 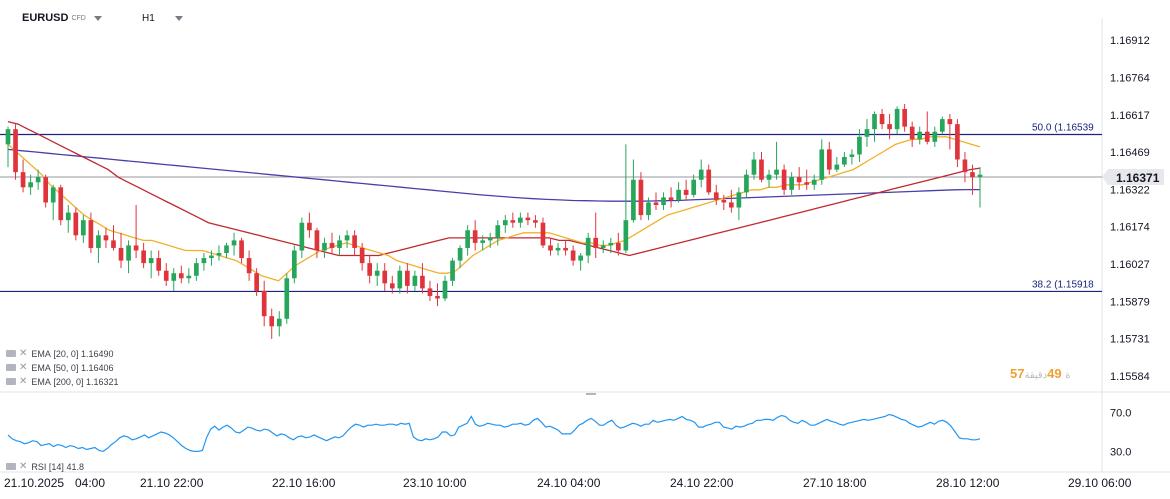 I want to click on timeframe-selector: H1, so click(x=162, y=18).